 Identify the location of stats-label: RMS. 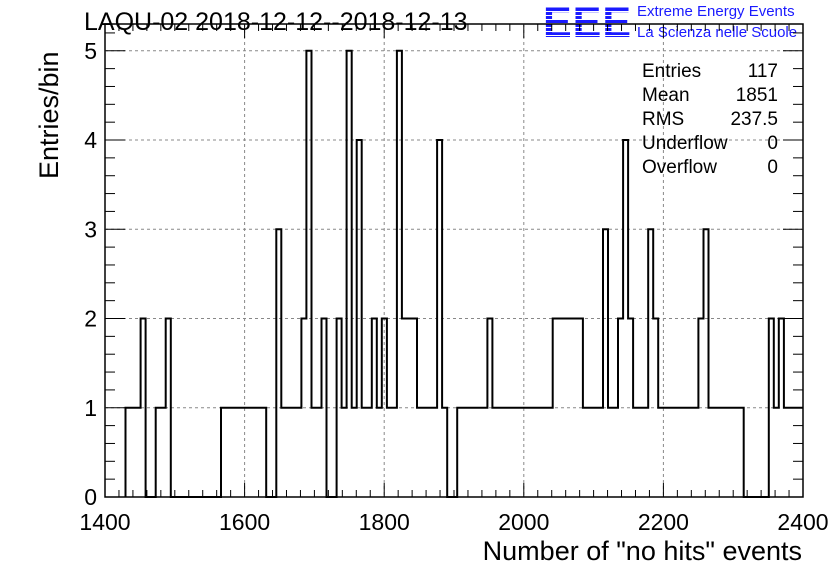
(663, 119).